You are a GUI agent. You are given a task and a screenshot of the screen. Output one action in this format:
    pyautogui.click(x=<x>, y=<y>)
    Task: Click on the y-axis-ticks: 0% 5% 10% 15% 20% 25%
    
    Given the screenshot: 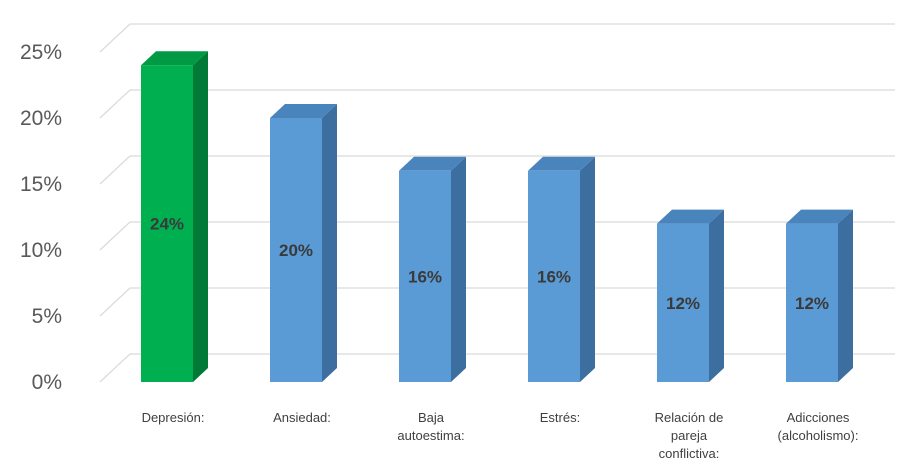 What is the action you would take?
    pyautogui.click(x=41, y=217)
    